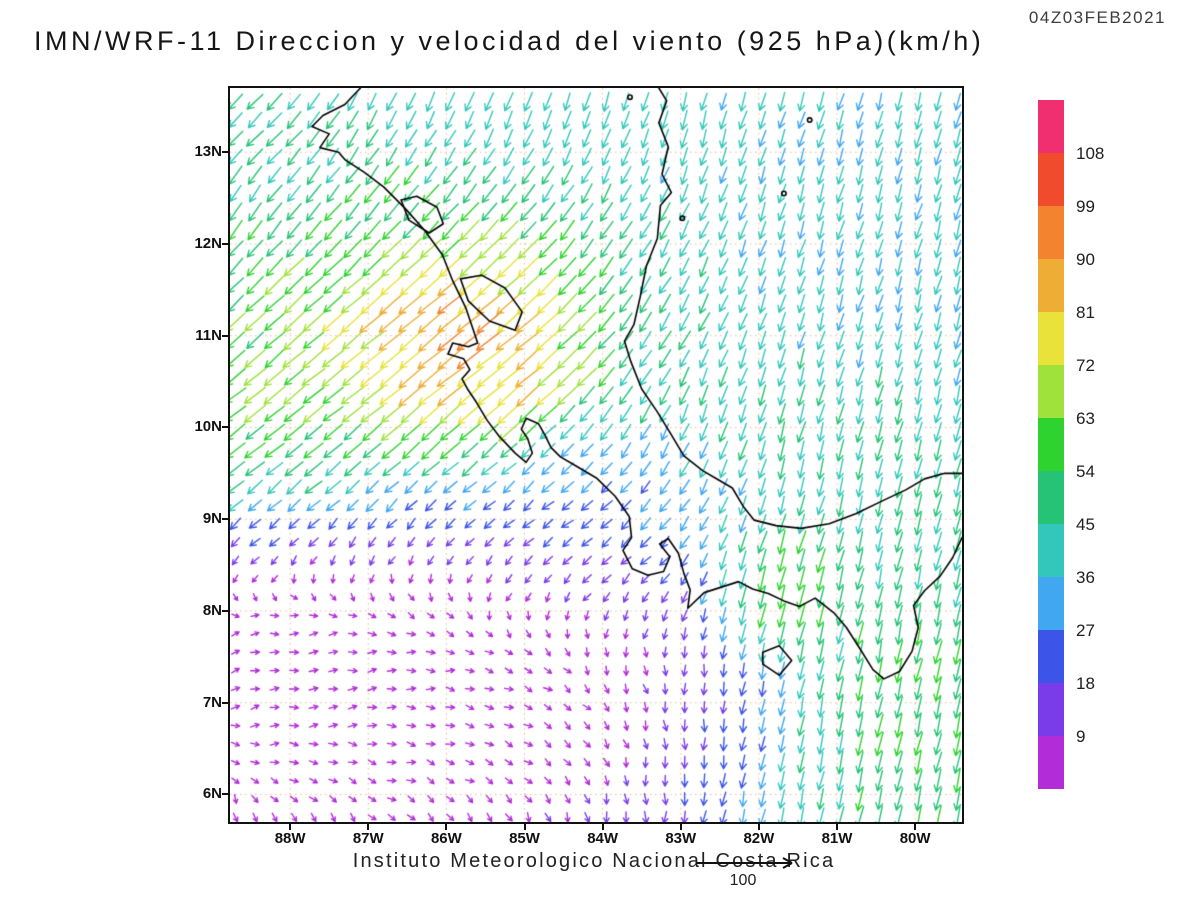  Describe the element at coordinates (208, 335) in the screenshot. I see `lat-tick-label: 11N` at that location.